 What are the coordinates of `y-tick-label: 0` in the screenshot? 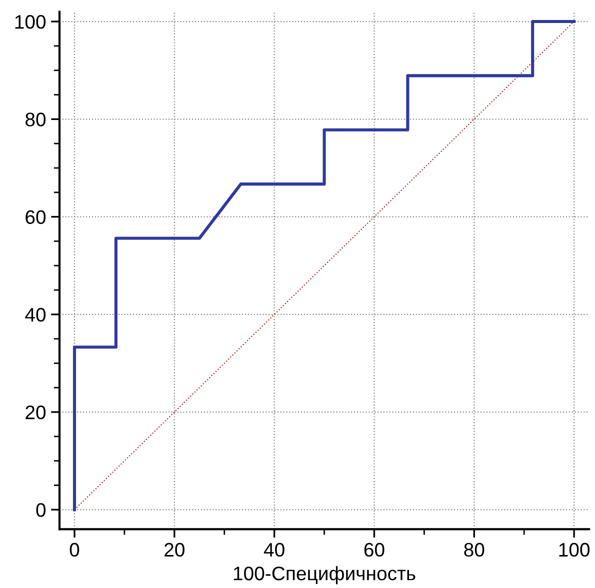 It's located at (41, 510).